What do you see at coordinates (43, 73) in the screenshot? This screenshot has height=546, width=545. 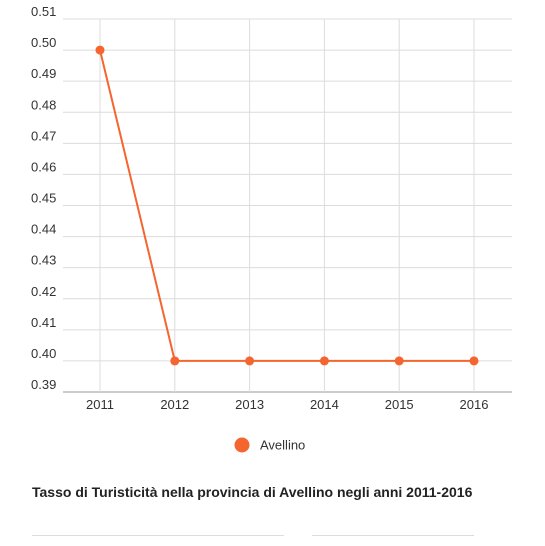 I see `y-tick-label: 0.49` at bounding box center [43, 73].